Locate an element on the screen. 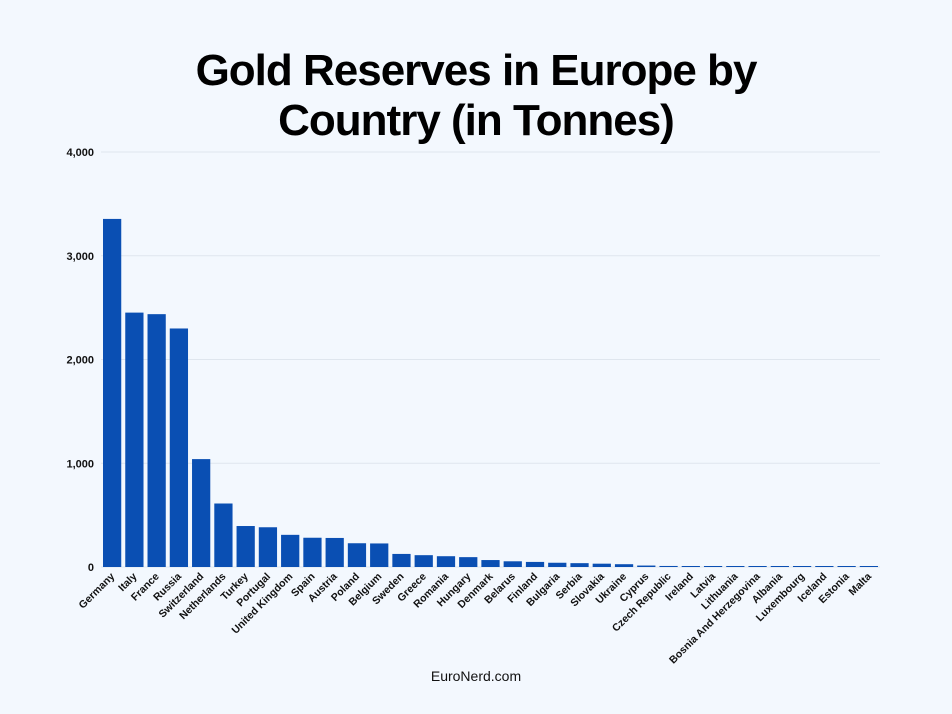 This screenshot has width=952, height=714. bar-germany is located at coordinates (112, 393).